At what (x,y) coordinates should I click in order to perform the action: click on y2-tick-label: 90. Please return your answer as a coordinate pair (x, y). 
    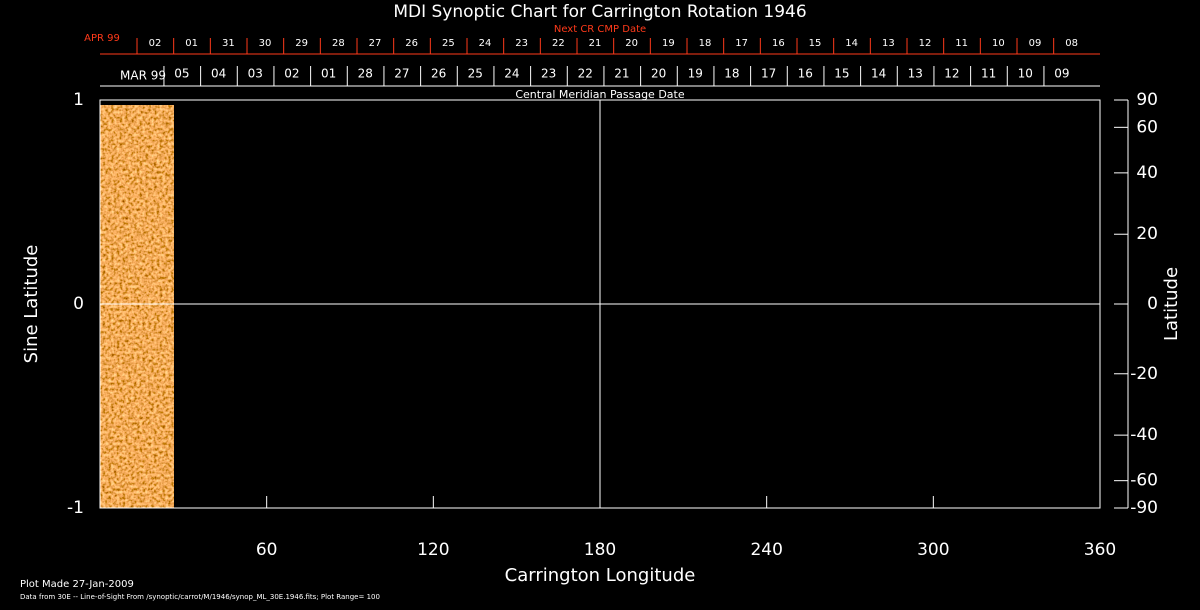
    Looking at the image, I should click on (1147, 100).